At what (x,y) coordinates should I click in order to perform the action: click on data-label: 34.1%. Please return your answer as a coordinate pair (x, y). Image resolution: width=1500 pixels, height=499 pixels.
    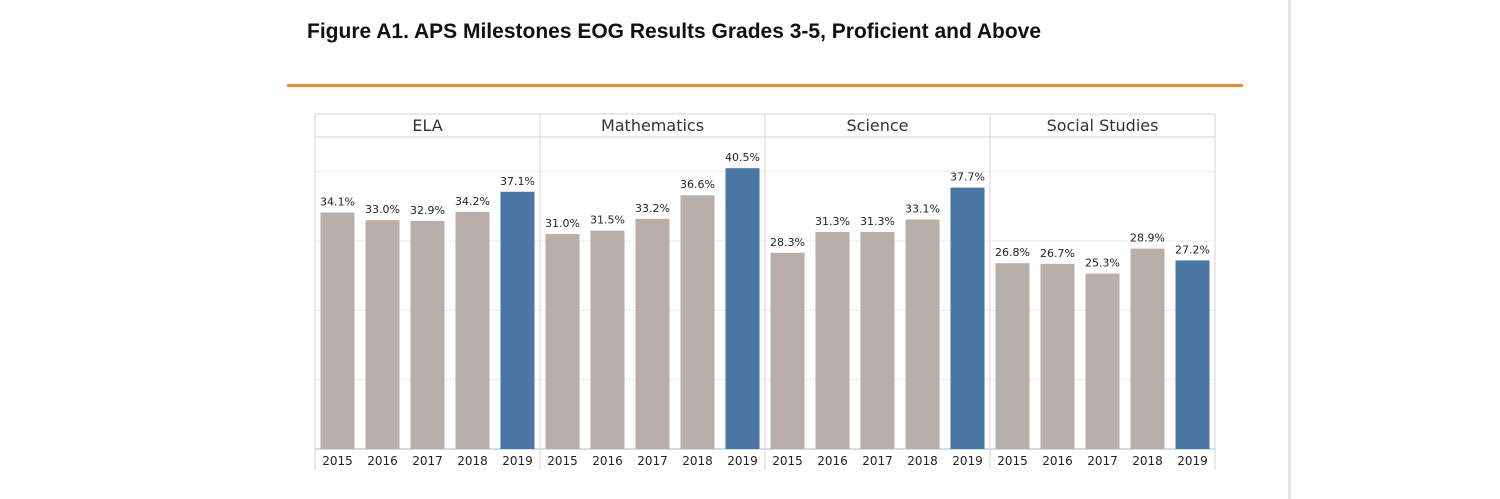
    Looking at the image, I should click on (337, 202).